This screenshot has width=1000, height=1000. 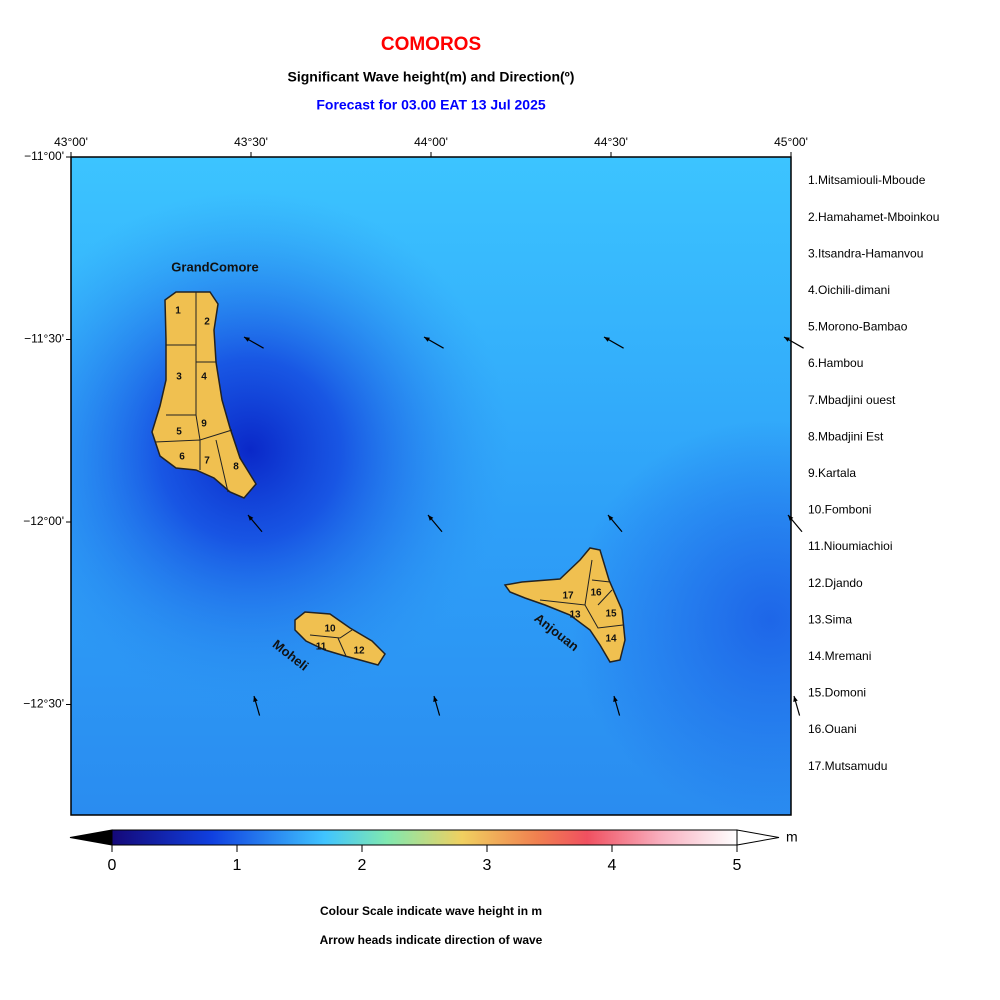 I want to click on region-number: 6, so click(x=182, y=457).